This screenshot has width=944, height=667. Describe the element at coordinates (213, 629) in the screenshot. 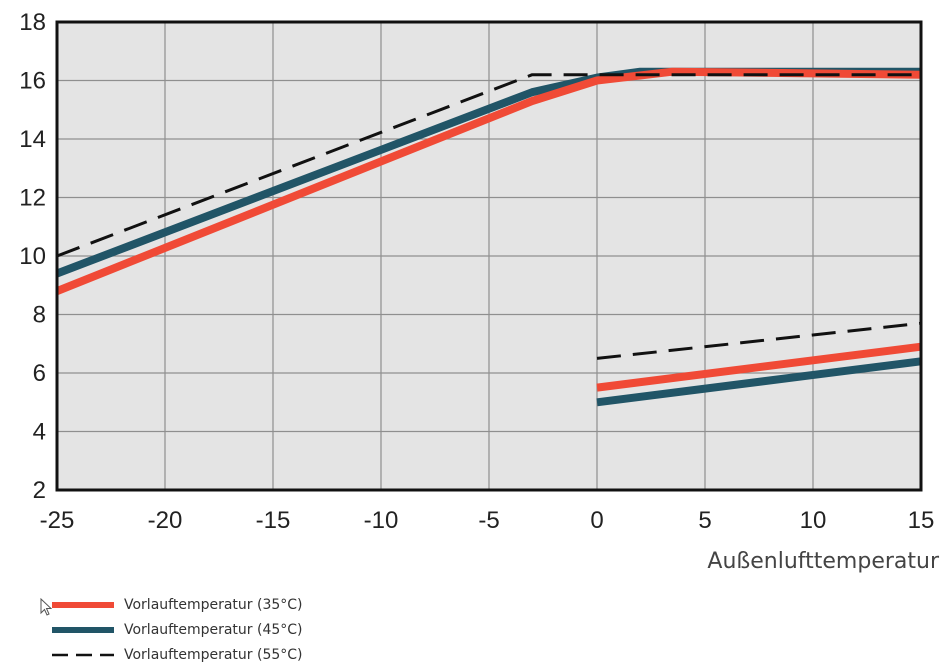

I see `legend-label: Vorlauftemperatur (45°C)` at that location.